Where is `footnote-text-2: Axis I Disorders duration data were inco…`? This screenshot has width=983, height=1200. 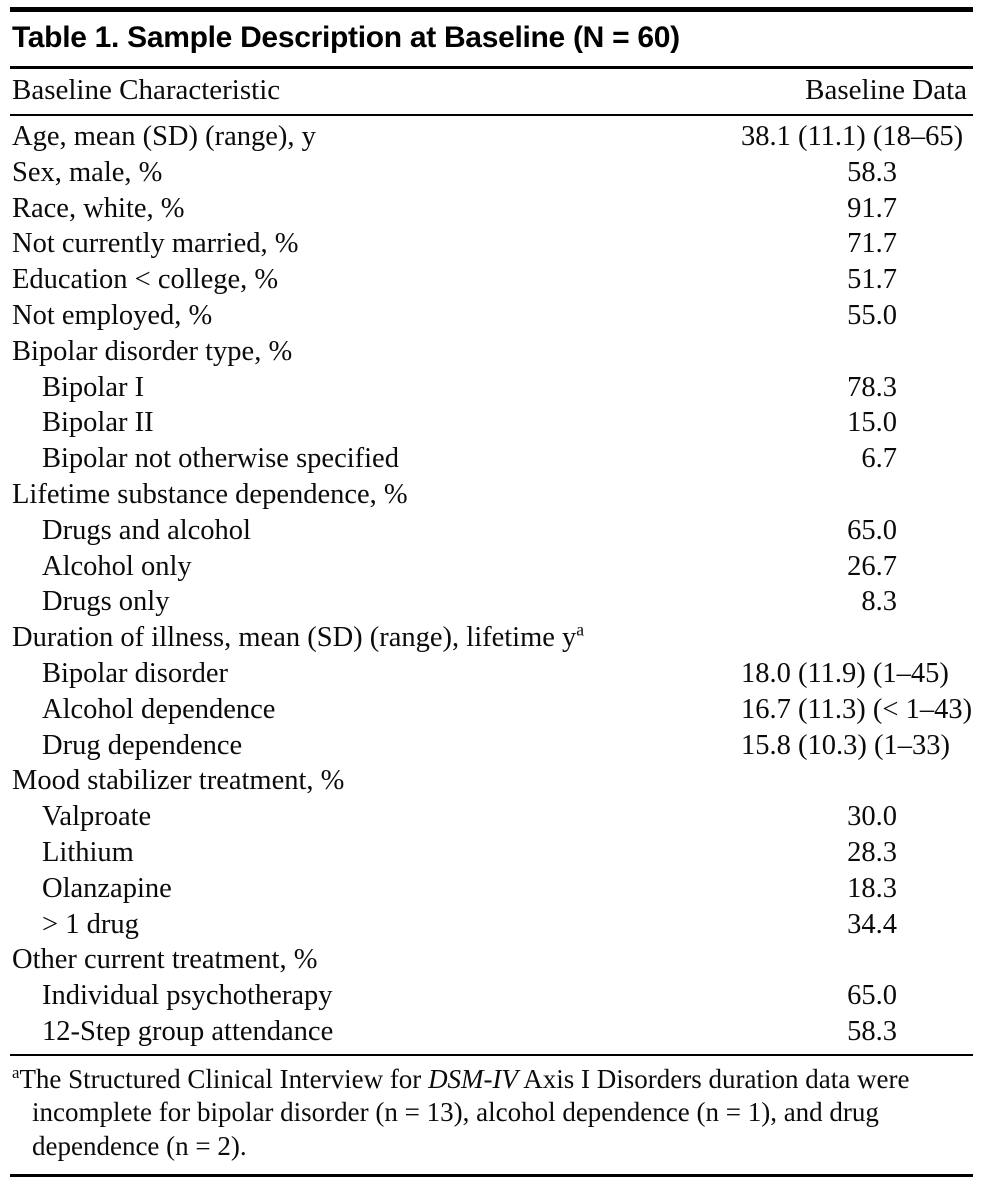 footnote-text-2: Axis I Disorders duration data were inco… is located at coordinates (471, 1112).